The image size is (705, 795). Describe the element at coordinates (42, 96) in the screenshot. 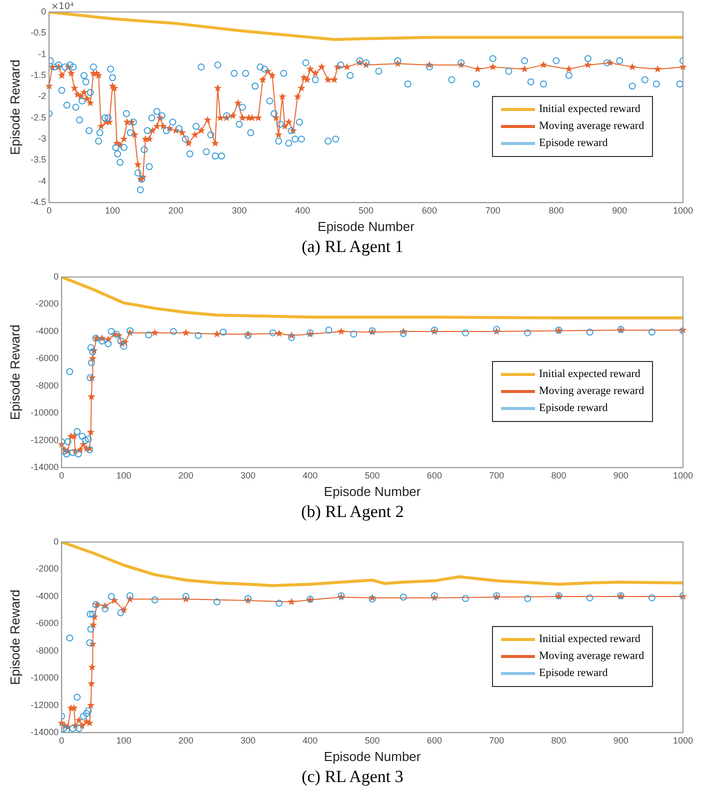

I see `y-tick-label: -2` at that location.